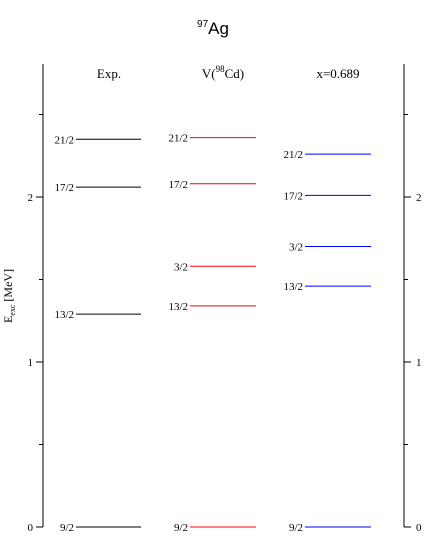  I want to click on column-heading: Exp., so click(109, 73).